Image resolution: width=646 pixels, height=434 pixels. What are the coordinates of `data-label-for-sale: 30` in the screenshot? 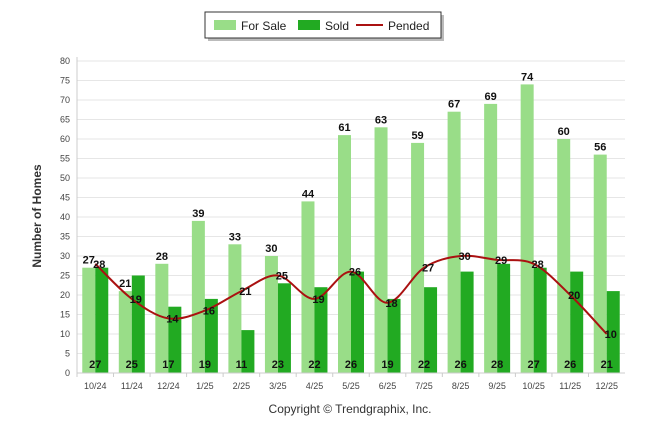 It's located at (271, 249).